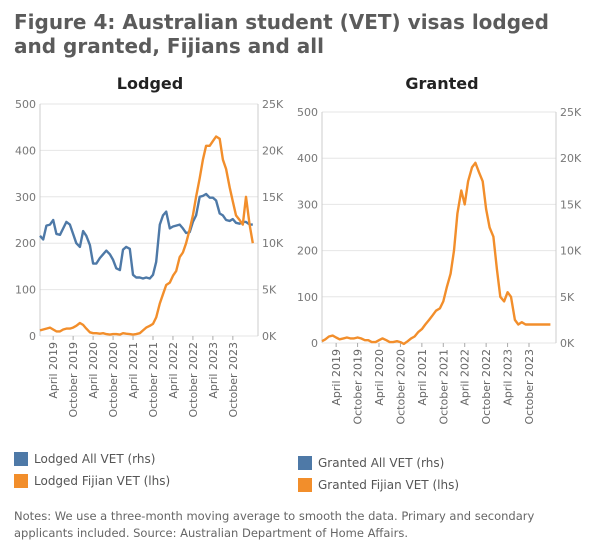  Describe the element at coordinates (113, 380) in the screenshot. I see `lodged-x-tick-label: October 2020` at that location.